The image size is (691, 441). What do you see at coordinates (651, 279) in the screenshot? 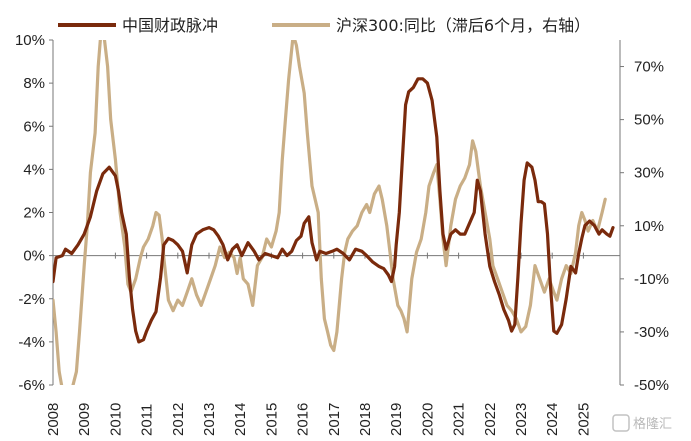
I see `right-tick-label: -10%` at bounding box center [651, 279].